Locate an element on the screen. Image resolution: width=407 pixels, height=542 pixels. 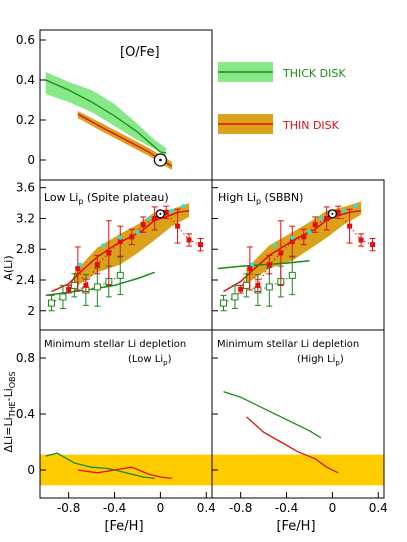
bot-right-green-line is located at coordinates (272, 414).